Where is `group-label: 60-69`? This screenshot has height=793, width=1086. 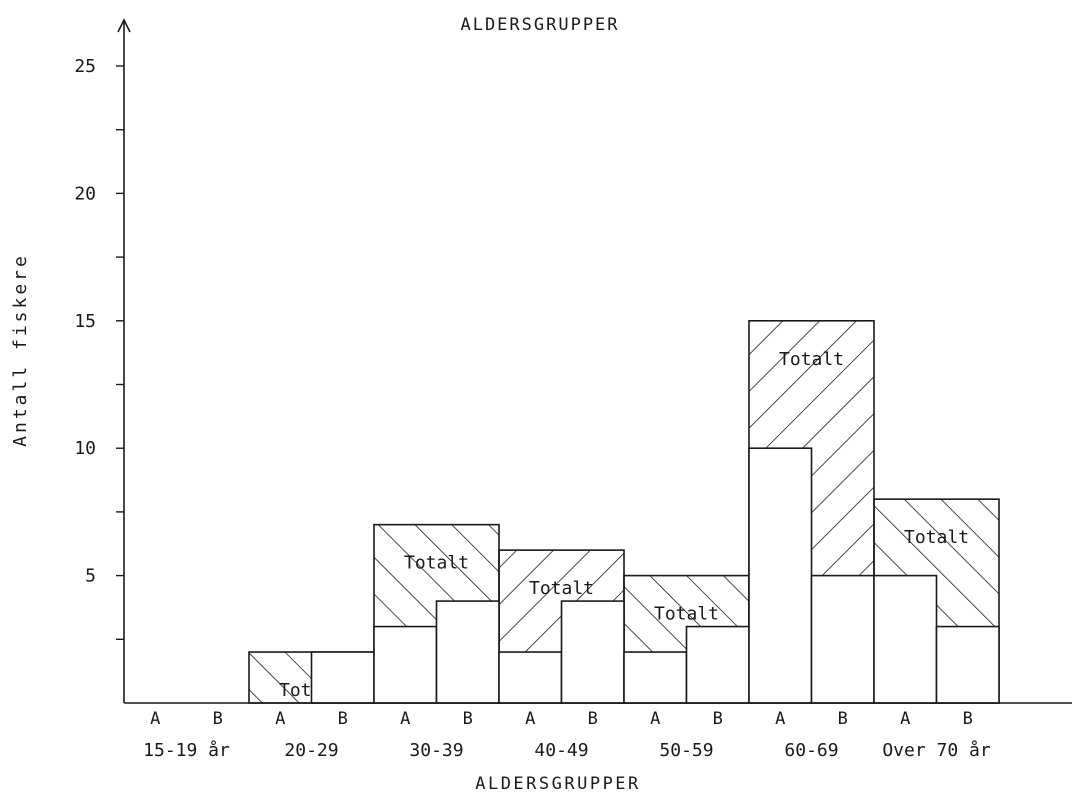 group-label: 60-69 is located at coordinates (811, 750).